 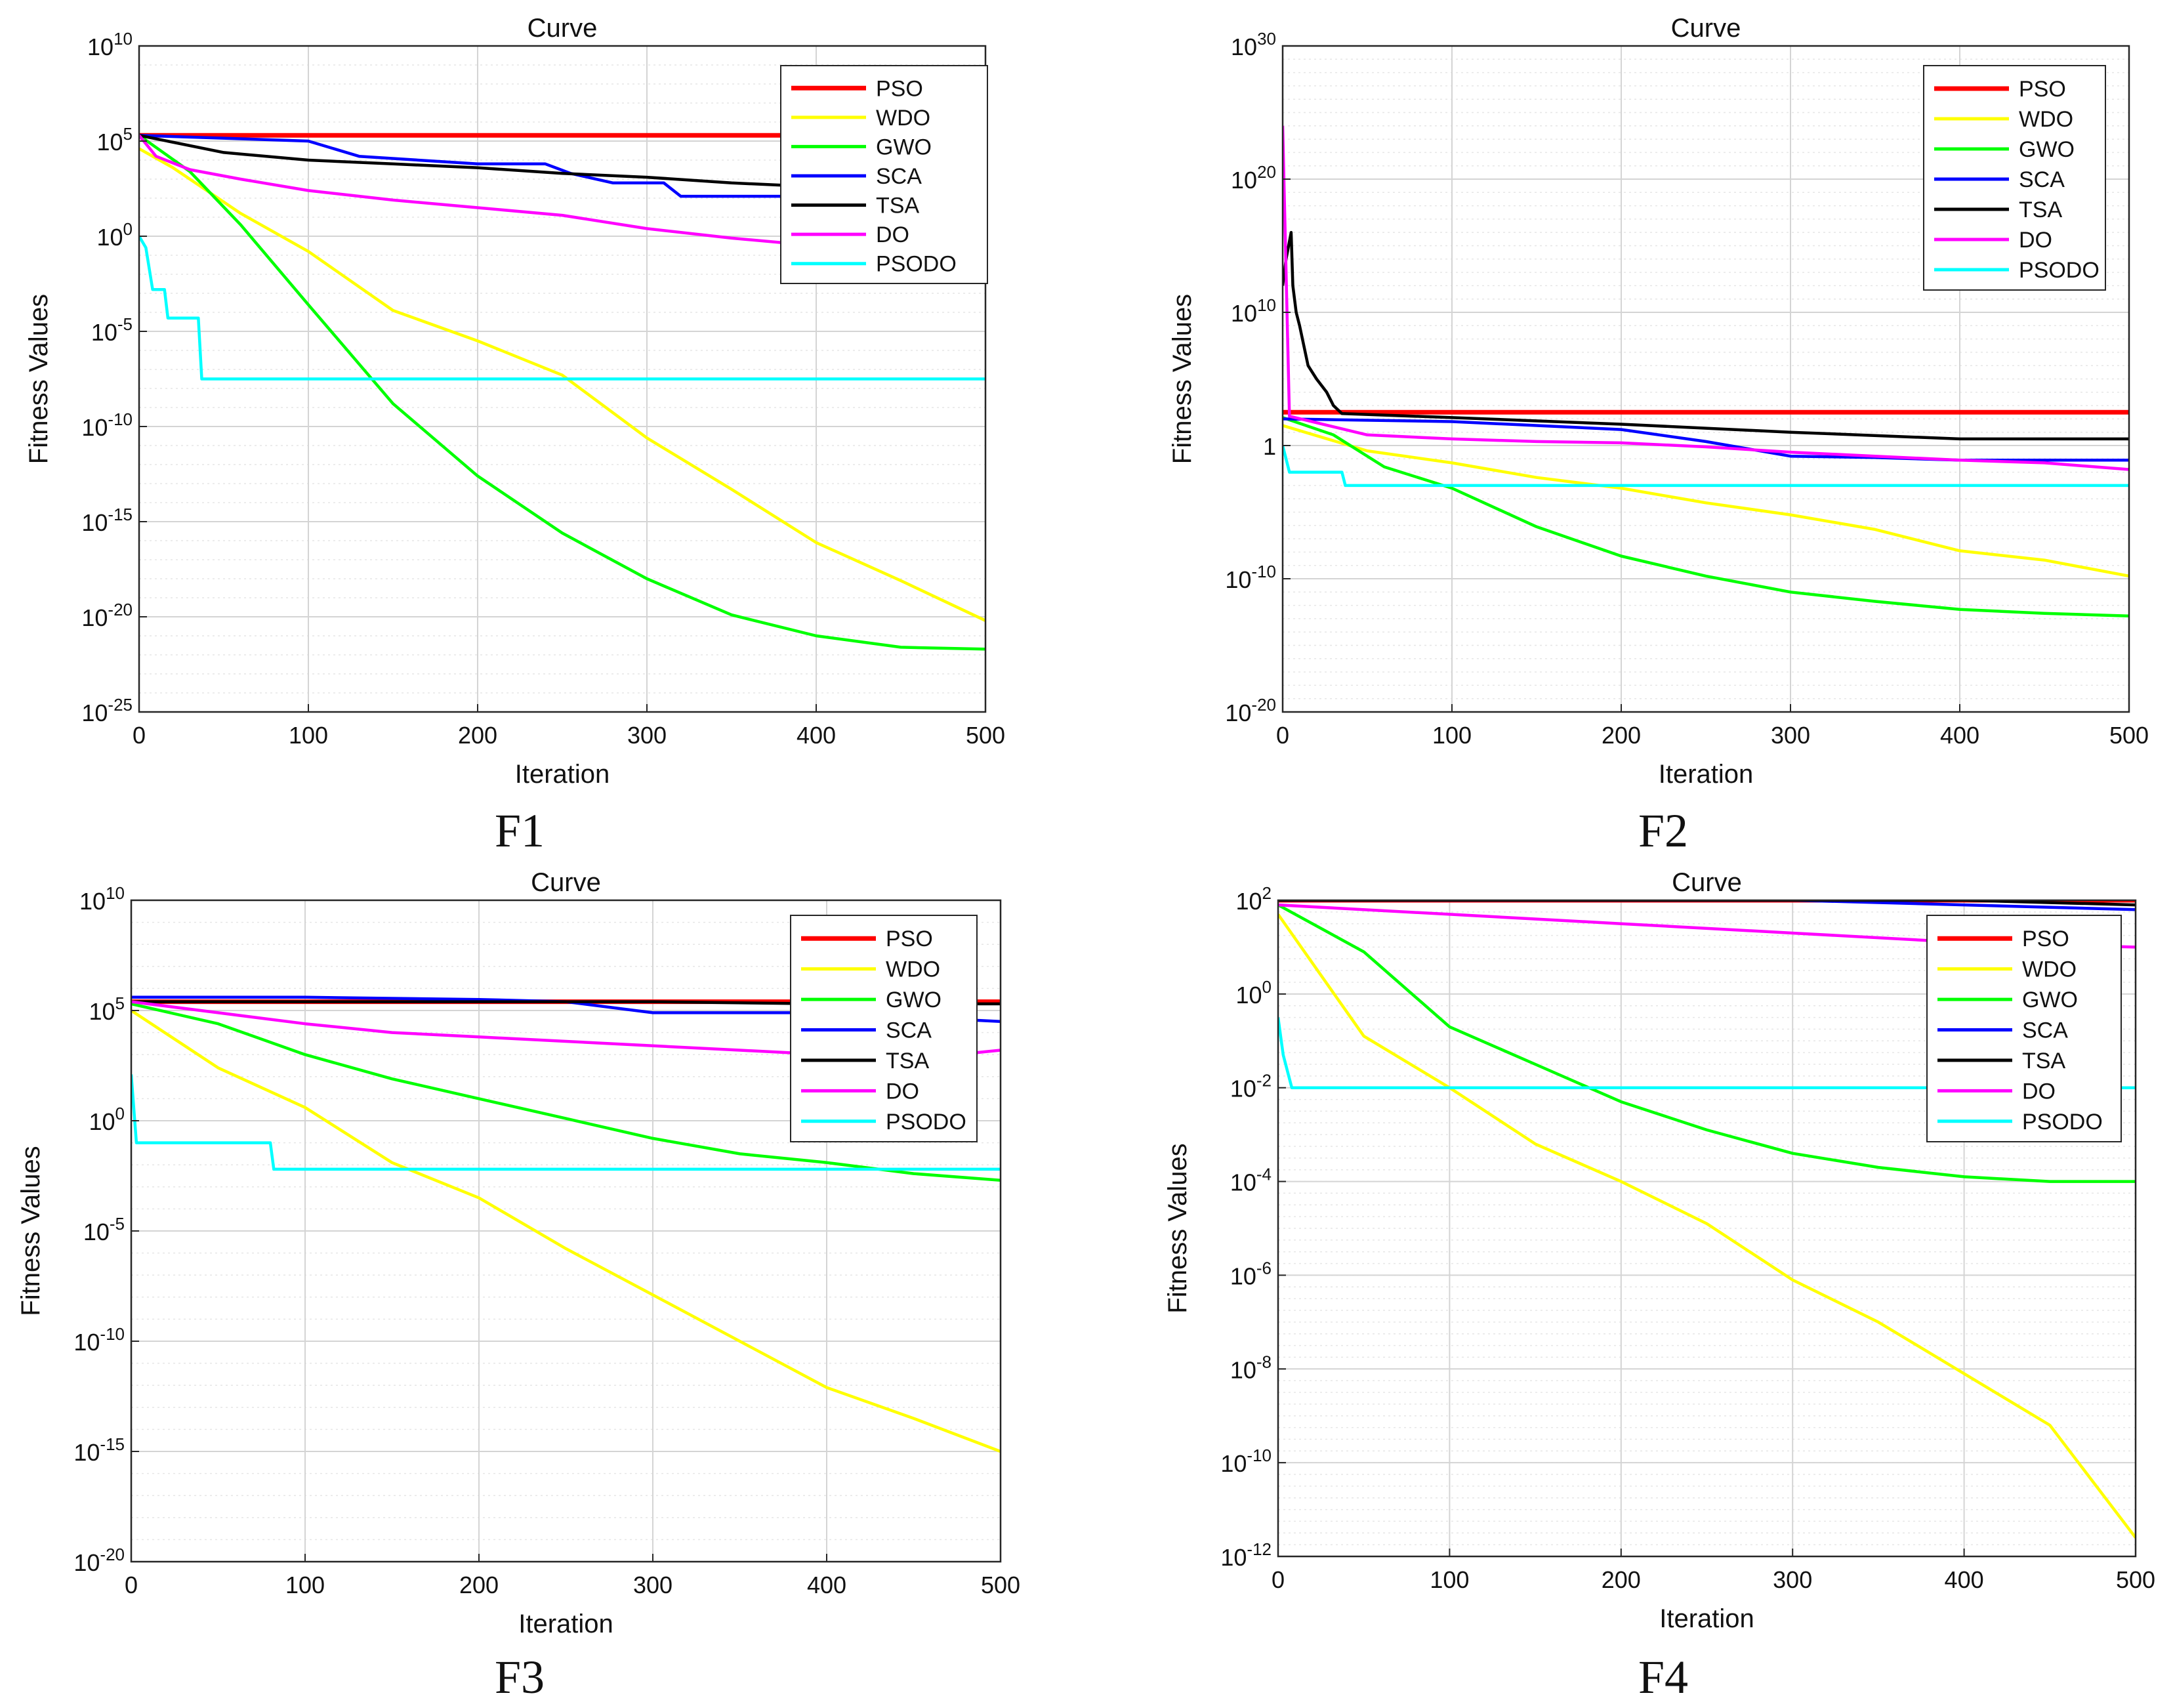 I want to click on y-tick-label: 10²⁰, so click(x=1253, y=178).